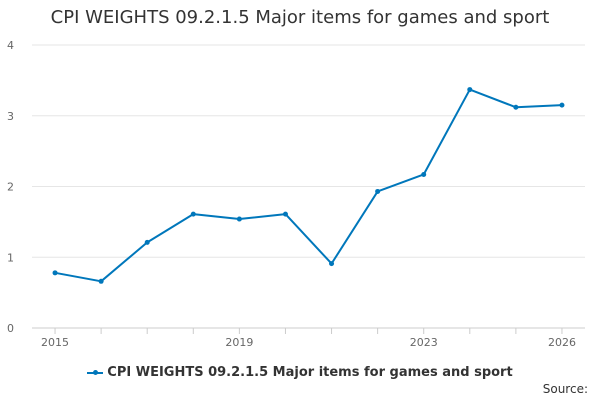 The width and height of the screenshot is (600, 400). I want to click on x-tick-label: 2023, so click(424, 342).